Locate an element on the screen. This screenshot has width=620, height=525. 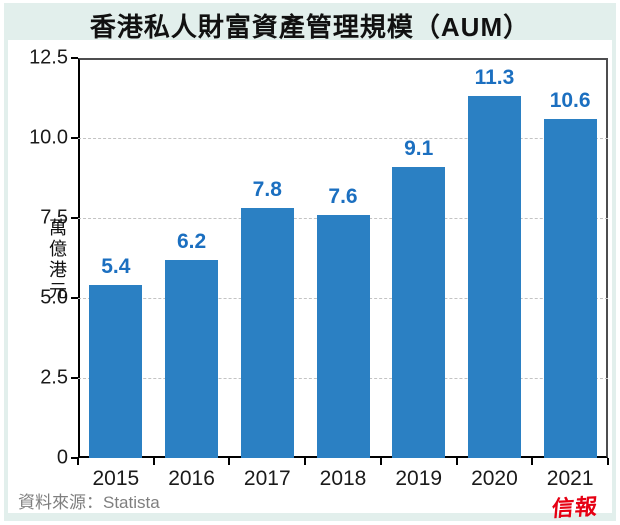
bar-value-label: 5.4 is located at coordinates (116, 267).